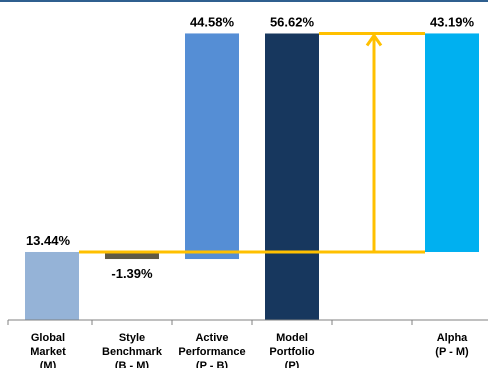 The image size is (488, 368). I want to click on value-label-4: 56.62%, so click(292, 22).